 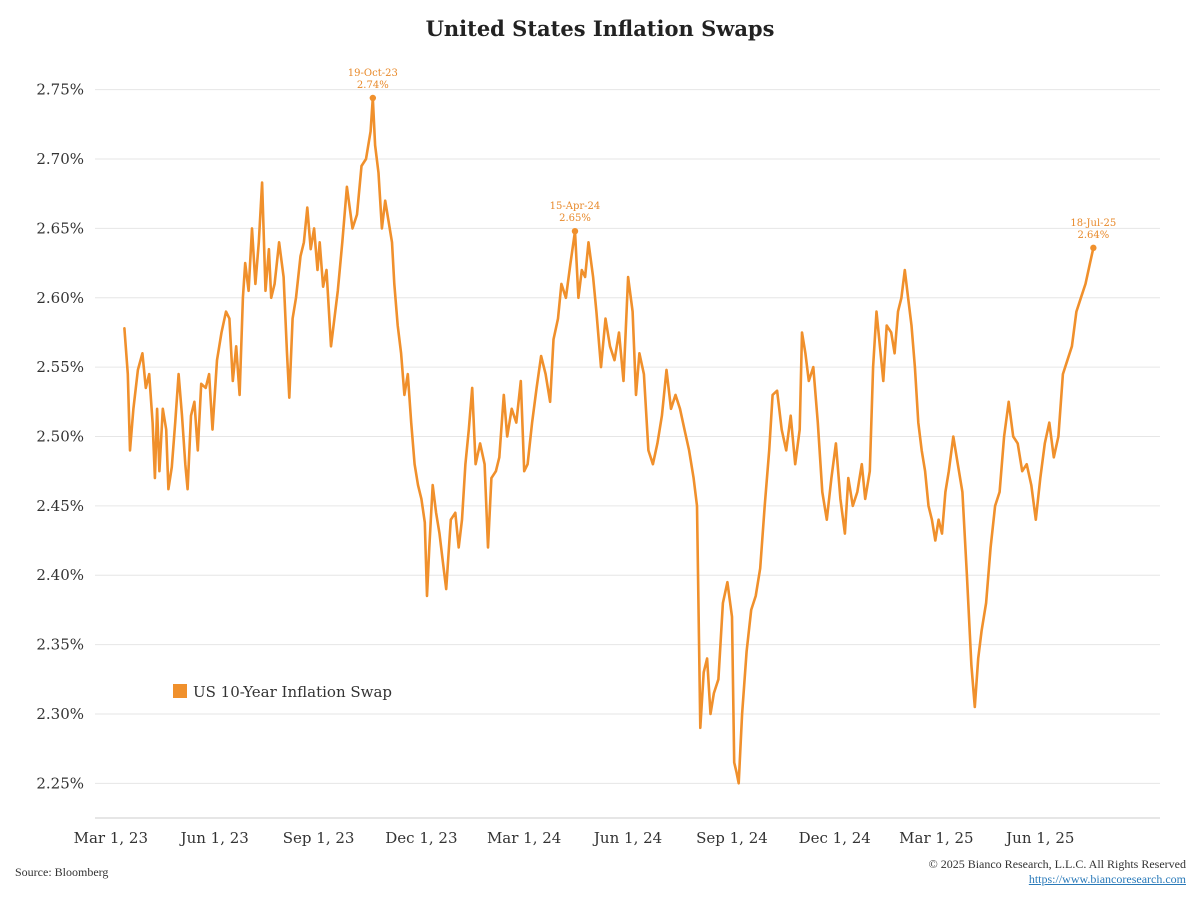 What do you see at coordinates (600, 28) in the screenshot?
I see `chart-title: United States Inflation Swaps` at bounding box center [600, 28].